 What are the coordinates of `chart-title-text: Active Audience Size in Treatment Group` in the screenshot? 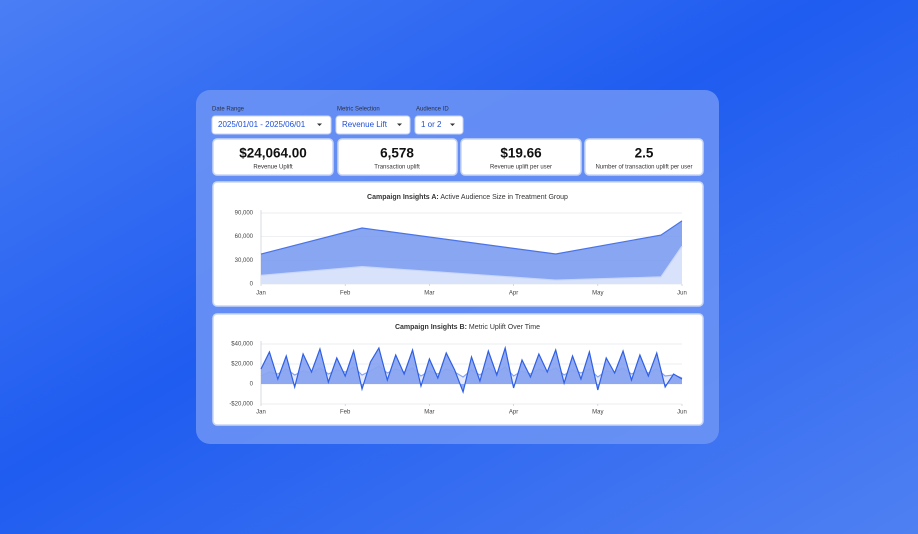 It's located at (504, 197).